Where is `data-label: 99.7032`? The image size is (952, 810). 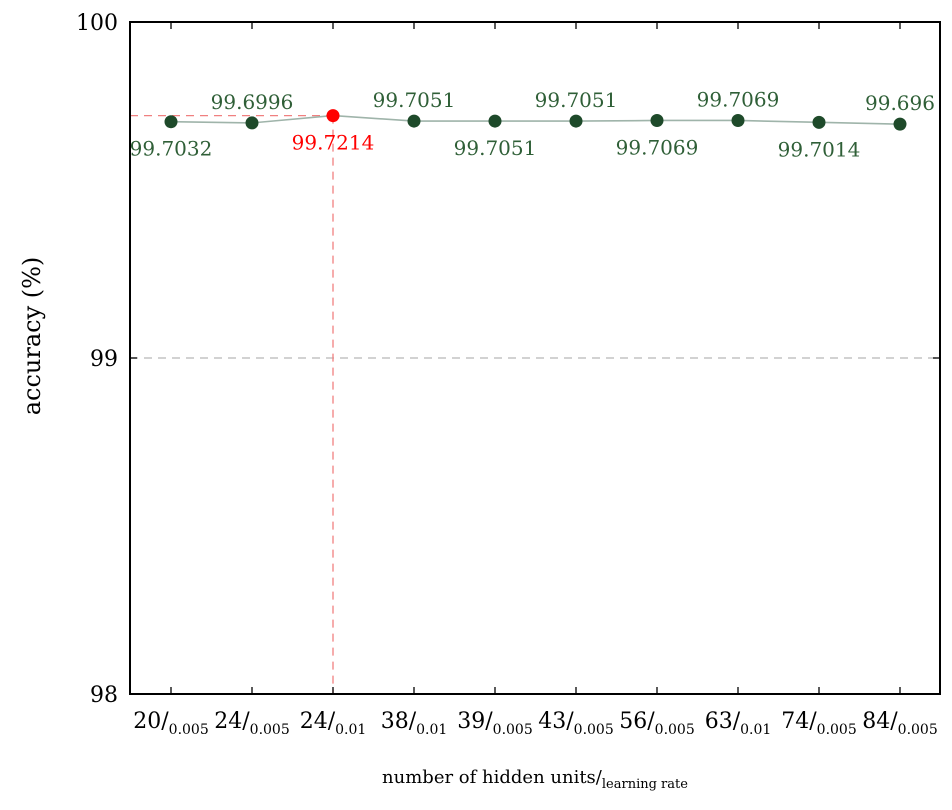
data-label: 99.7032 is located at coordinates (171, 149).